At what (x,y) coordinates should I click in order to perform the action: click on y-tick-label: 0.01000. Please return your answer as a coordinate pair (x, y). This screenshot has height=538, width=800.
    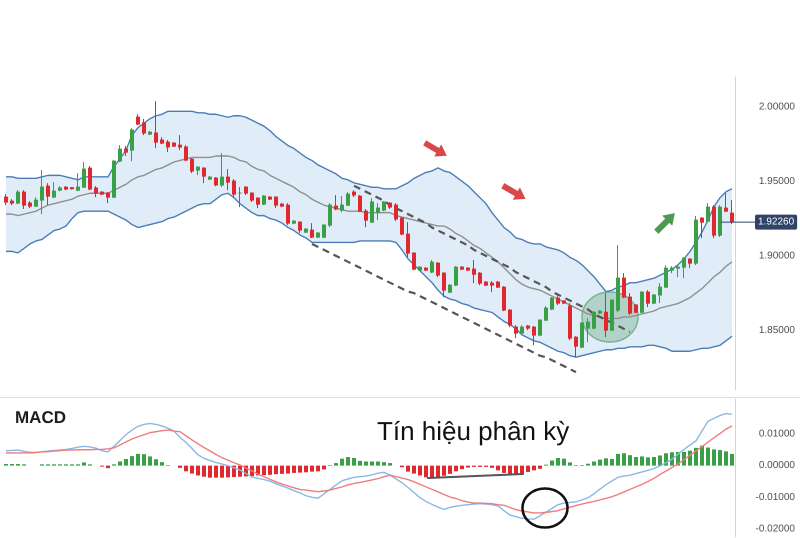
    Looking at the image, I should click on (777, 434).